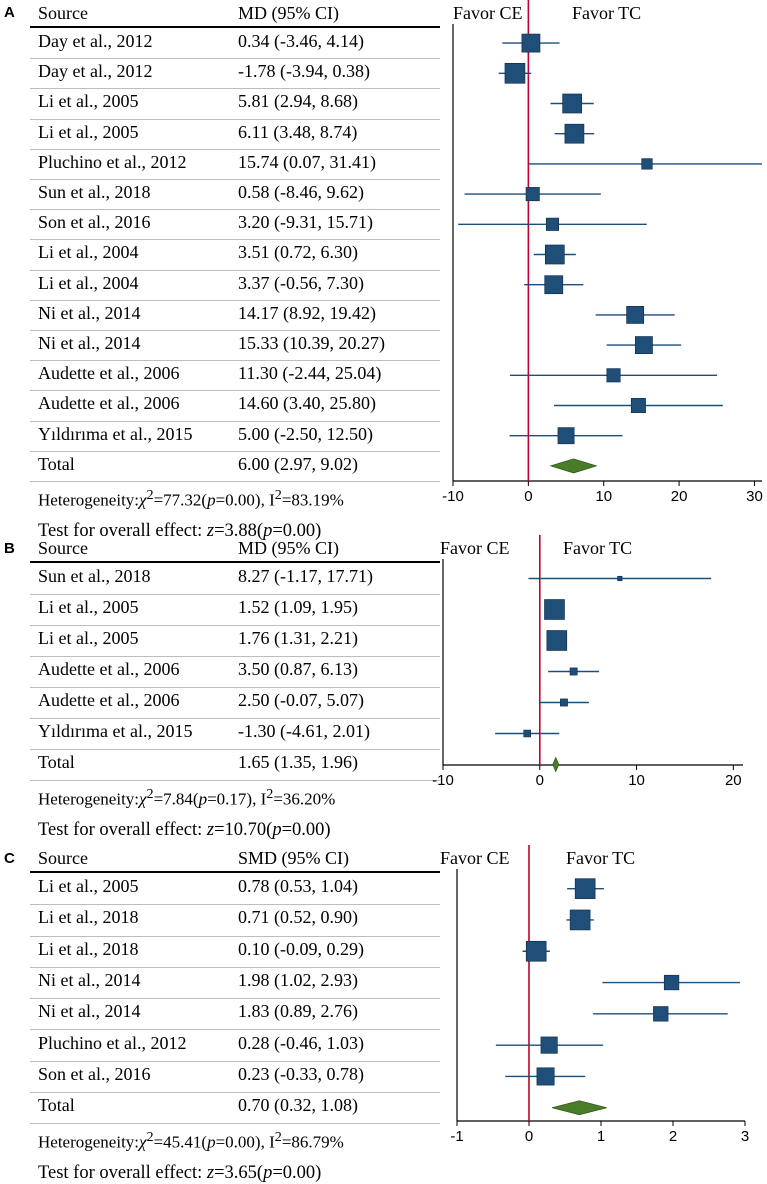  I want to click on table-row: Li et al., 2005 1.52 (1.09, 1.95), so click(235, 610).